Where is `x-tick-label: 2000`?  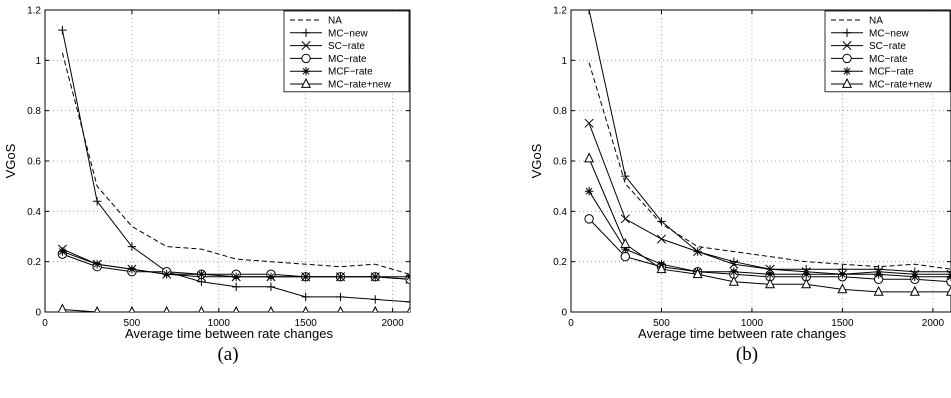 x-tick-label: 2000 is located at coordinates (933, 323).